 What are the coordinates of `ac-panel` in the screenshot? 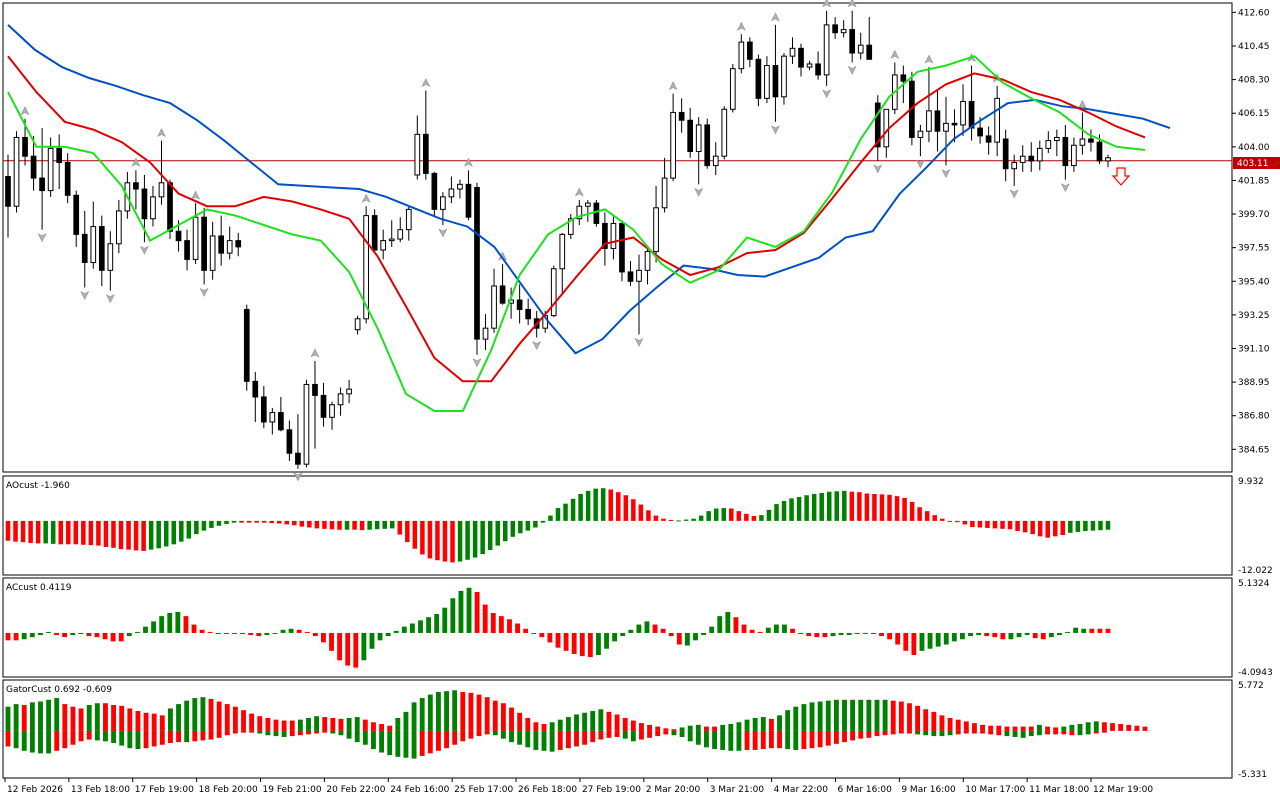 It's located at (617, 627).